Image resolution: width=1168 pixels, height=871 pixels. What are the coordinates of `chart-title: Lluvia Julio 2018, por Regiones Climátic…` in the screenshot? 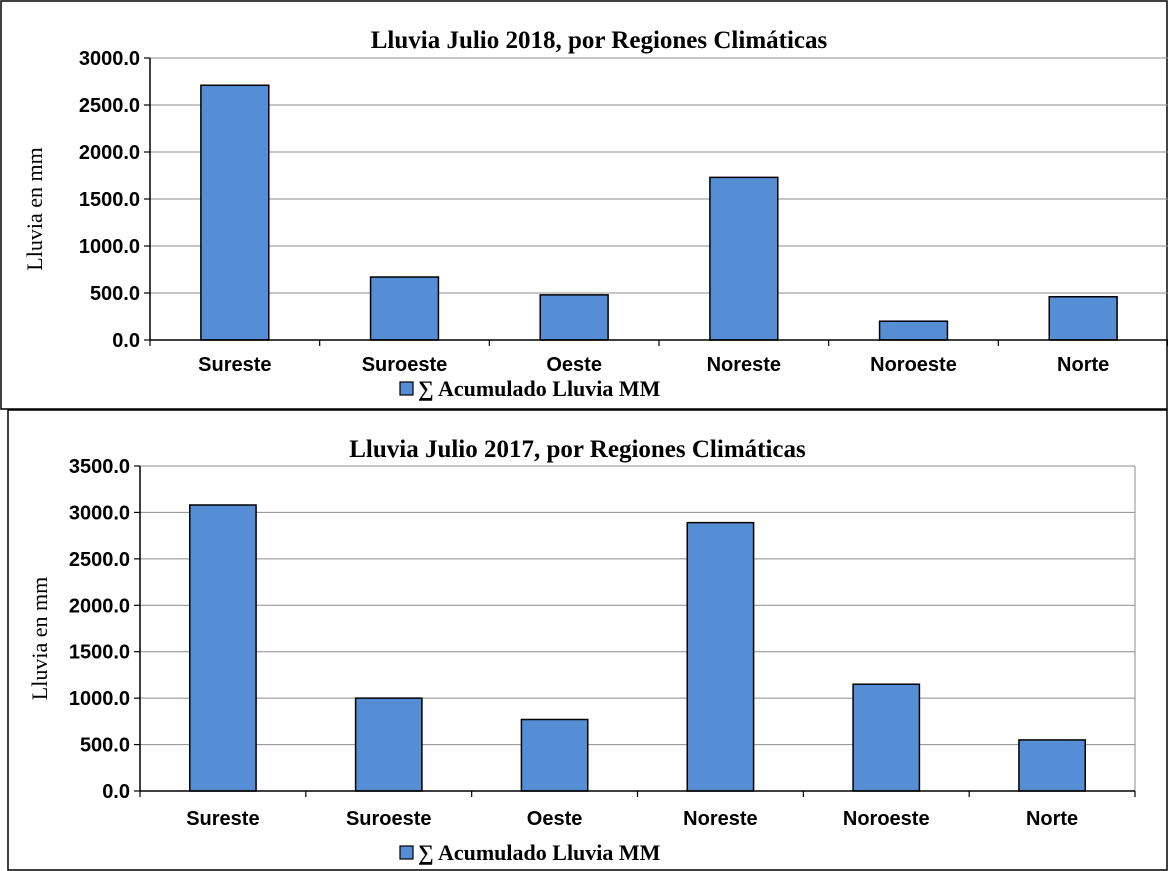 It's located at (599, 40).